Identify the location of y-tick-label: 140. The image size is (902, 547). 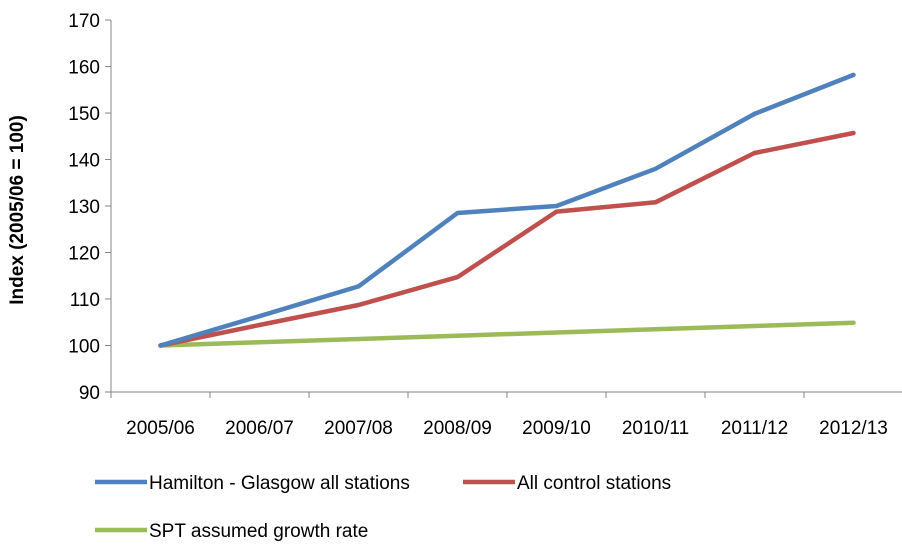
(84, 161).